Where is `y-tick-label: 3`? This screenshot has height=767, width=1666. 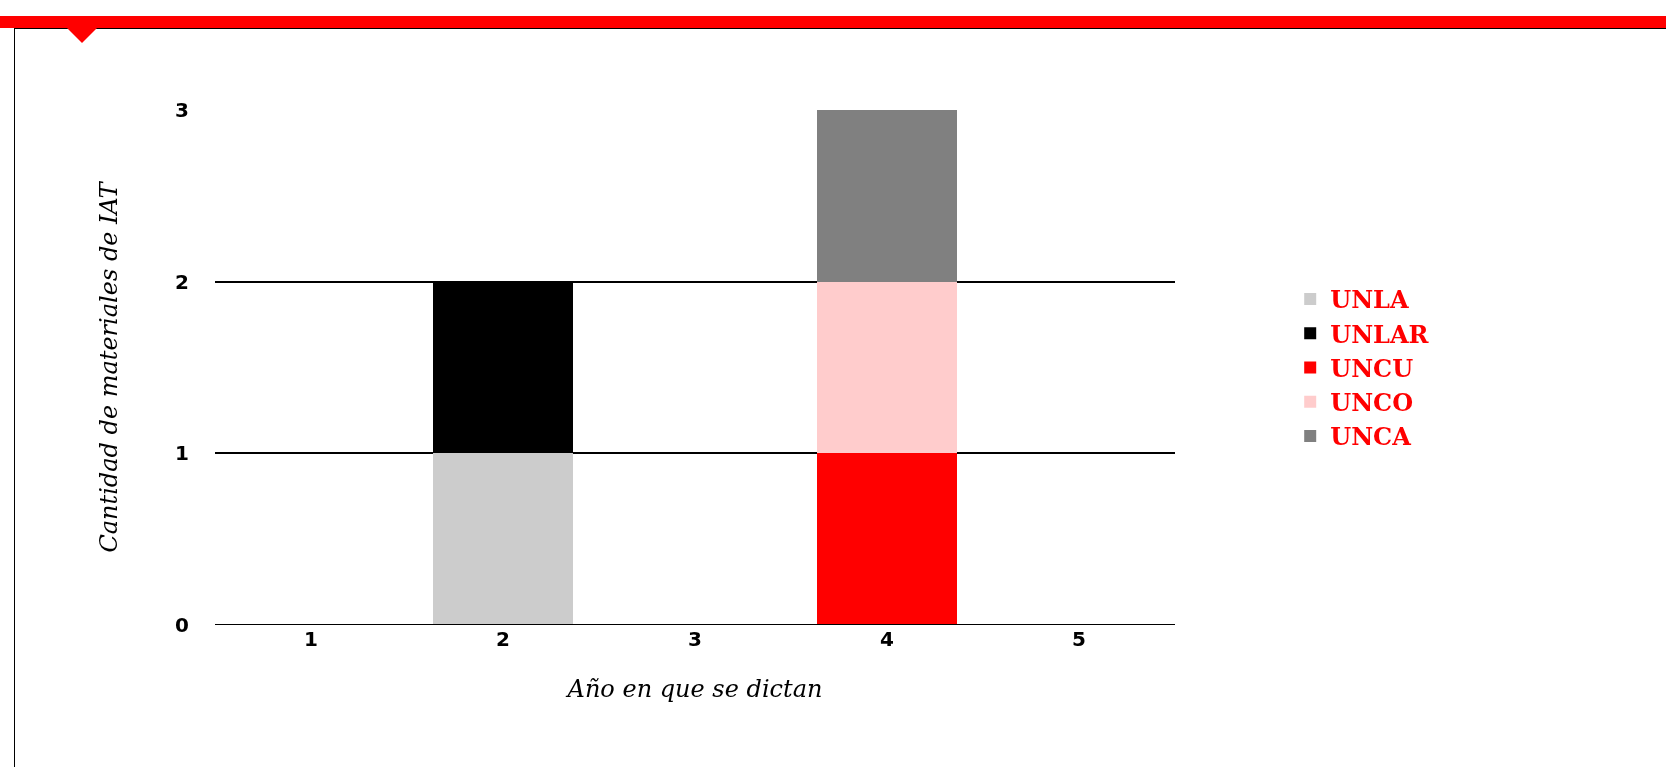
y-tick-label: 3 is located at coordinates (182, 110).